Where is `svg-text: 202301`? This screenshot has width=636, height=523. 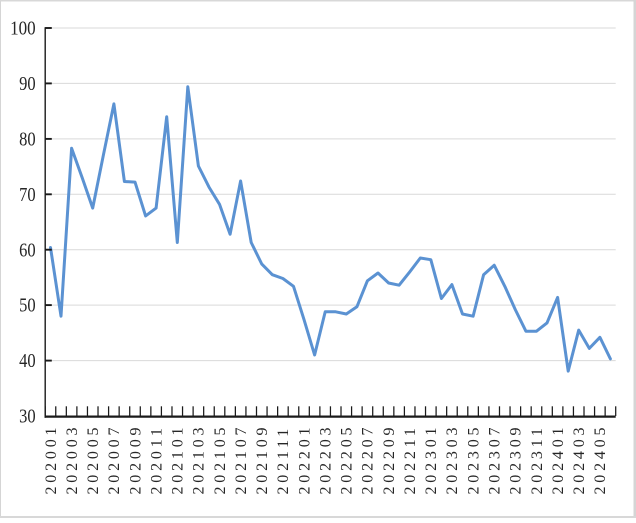
svg-text: 202301 is located at coordinates (431, 459).